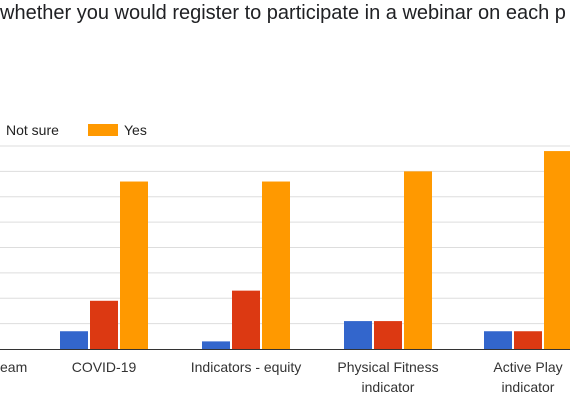 The height and width of the screenshot is (407, 570). Describe the element at coordinates (387, 367) in the screenshot. I see `x-tick-label: Physical Fitness` at that location.